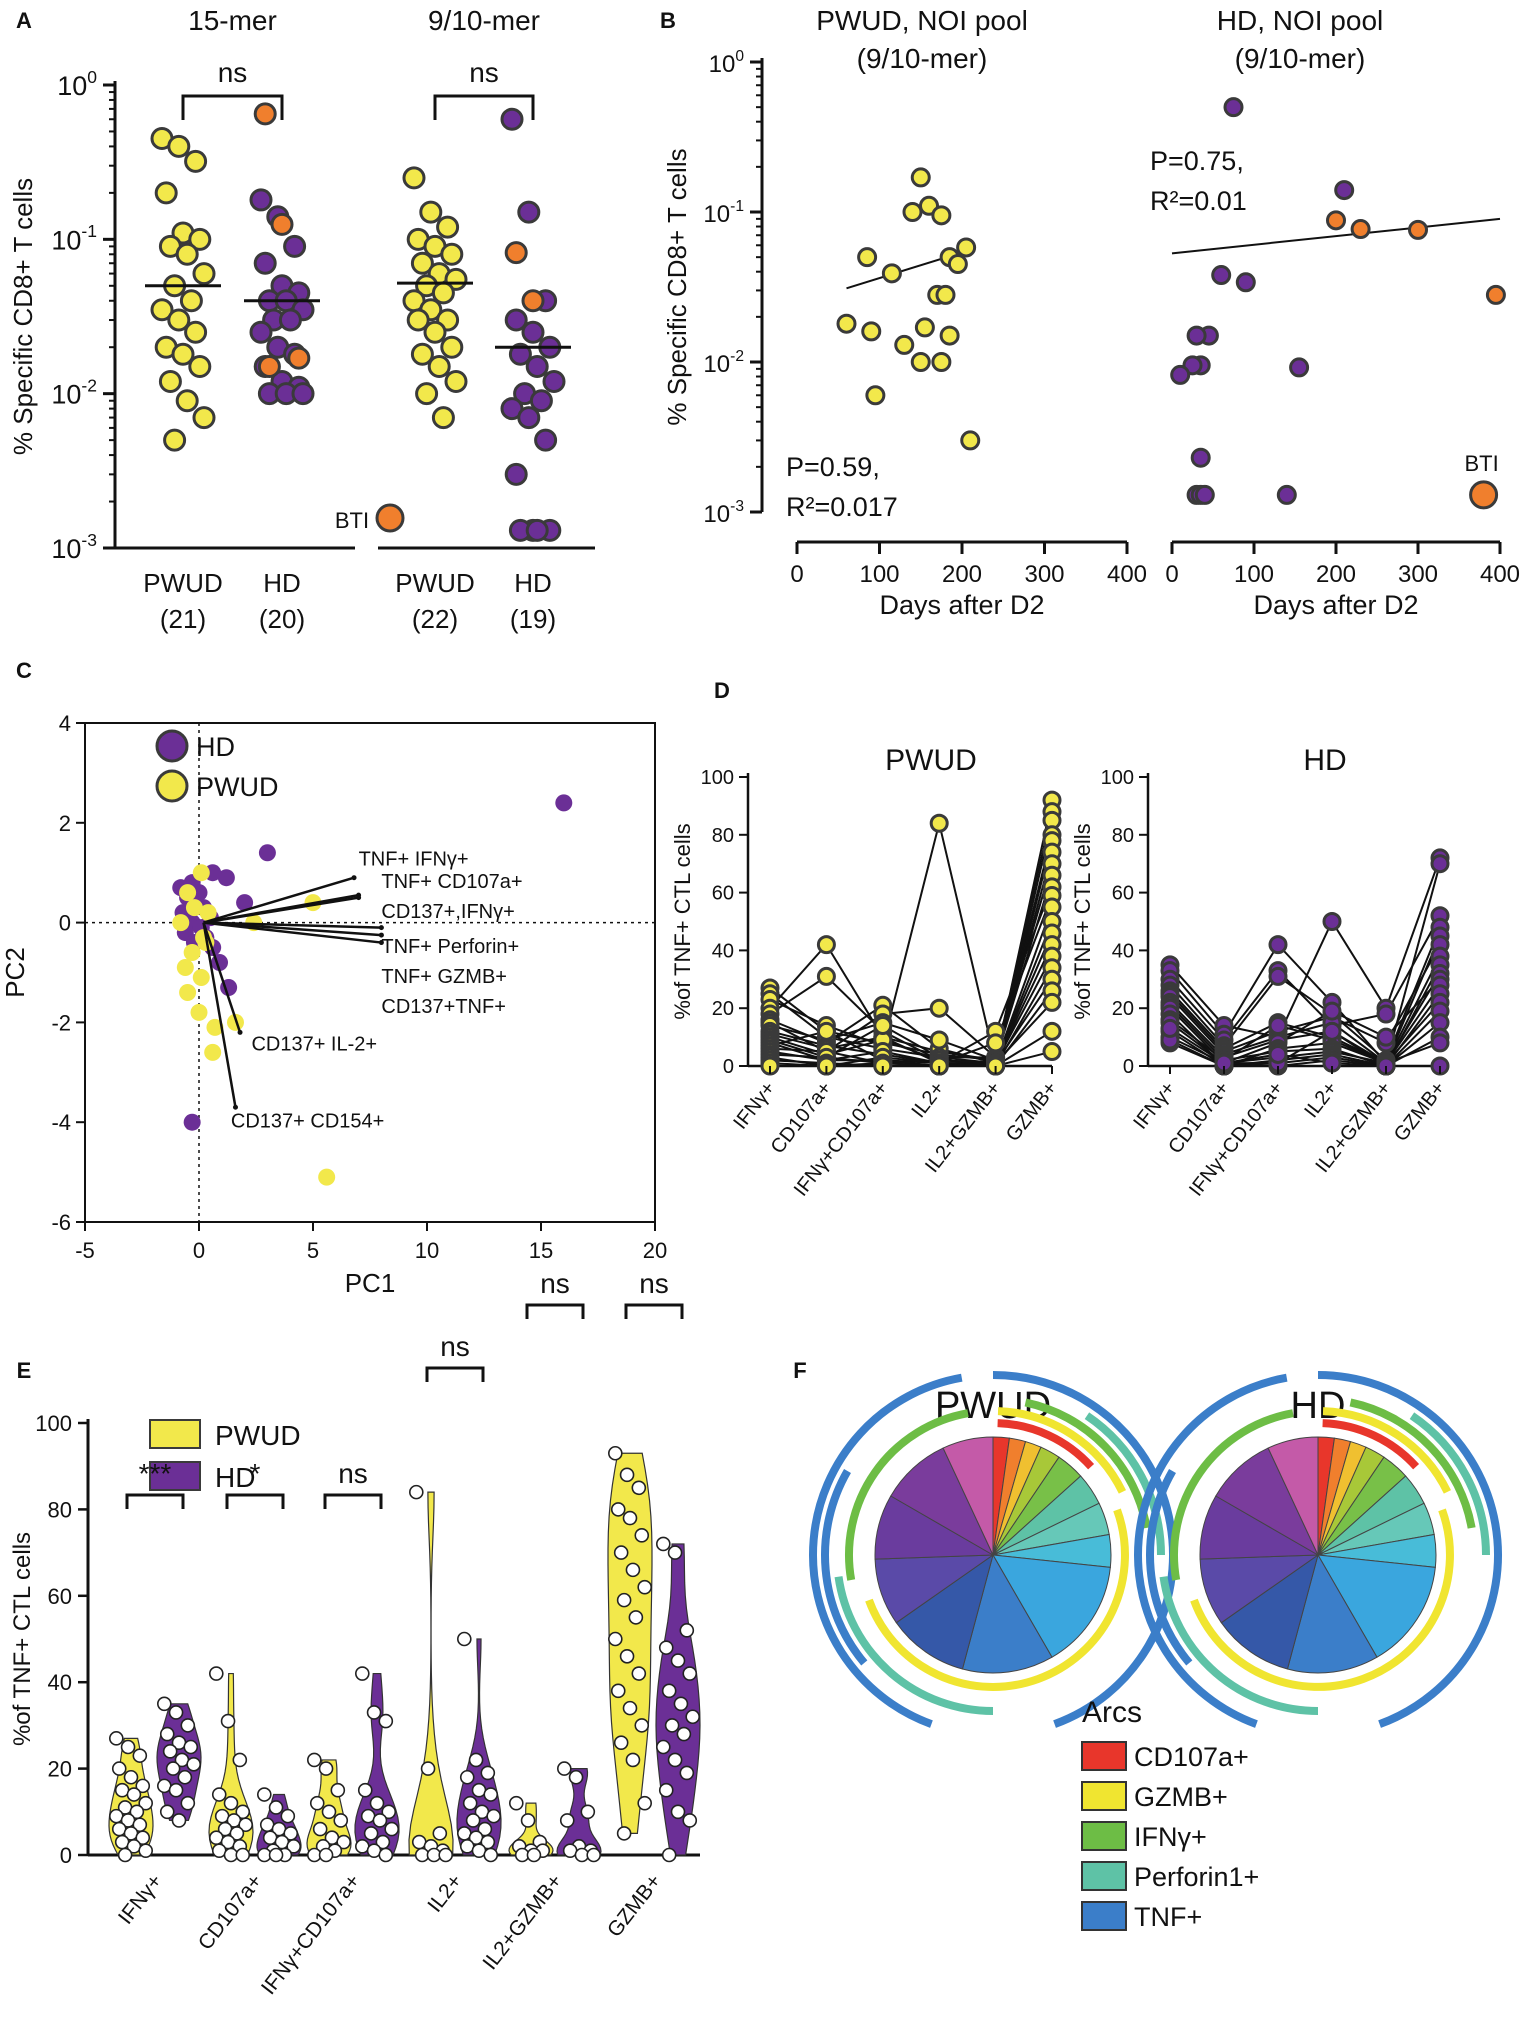 The height and width of the screenshot is (2032, 1536). What do you see at coordinates (1032, 1112) in the screenshot?
I see `x-tick-label: GZMB+` at bounding box center [1032, 1112].